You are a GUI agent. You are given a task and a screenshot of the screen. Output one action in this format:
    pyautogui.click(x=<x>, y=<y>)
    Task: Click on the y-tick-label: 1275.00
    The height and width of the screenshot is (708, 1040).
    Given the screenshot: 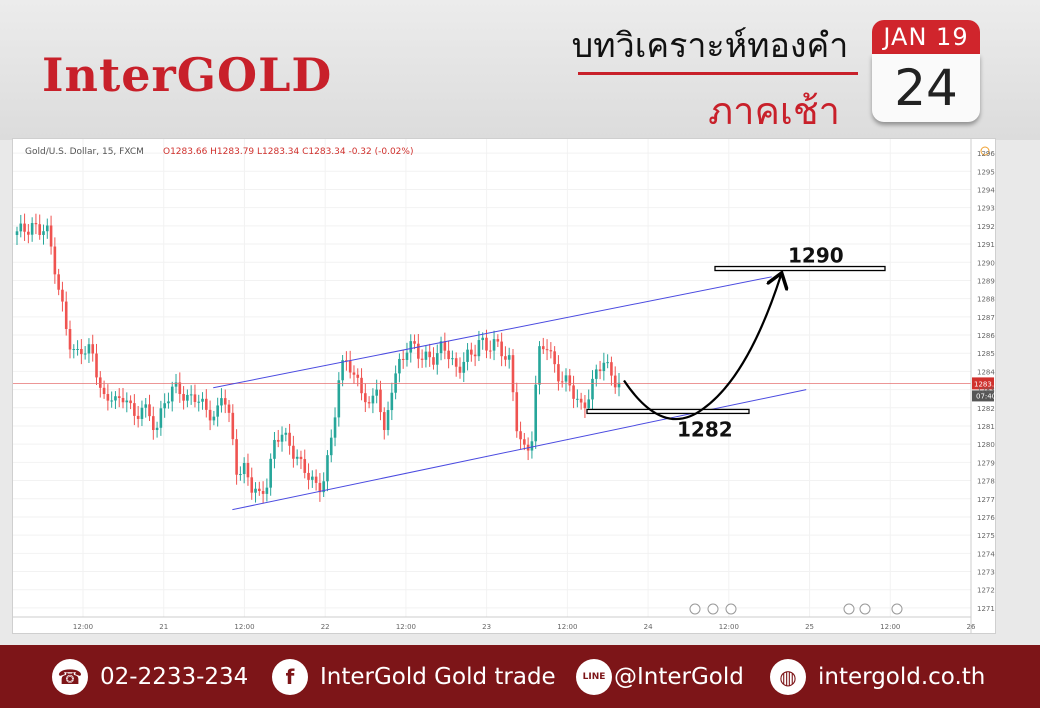 What is the action you would take?
    pyautogui.click(x=986, y=536)
    